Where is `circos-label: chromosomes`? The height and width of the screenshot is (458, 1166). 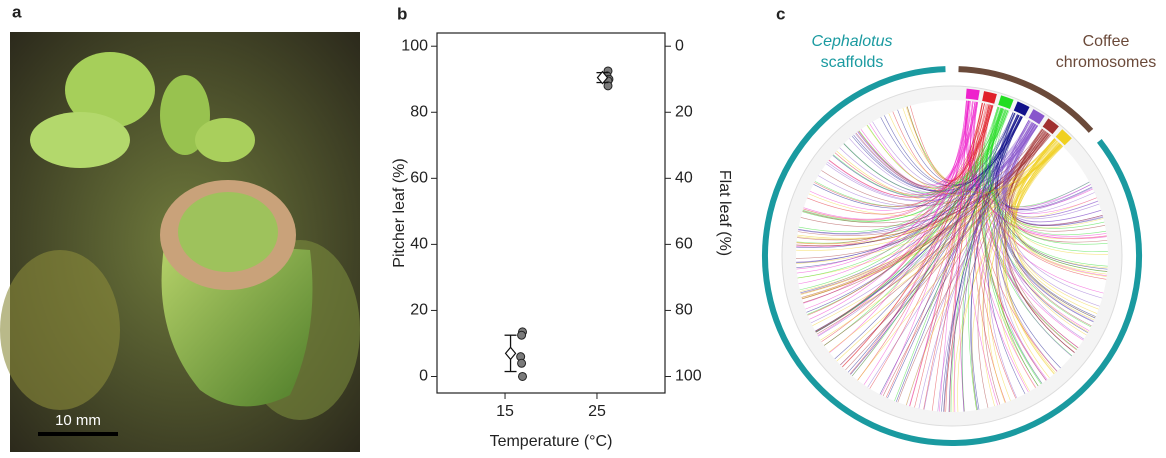
circos-label: chromosomes is located at coordinates (1106, 62).